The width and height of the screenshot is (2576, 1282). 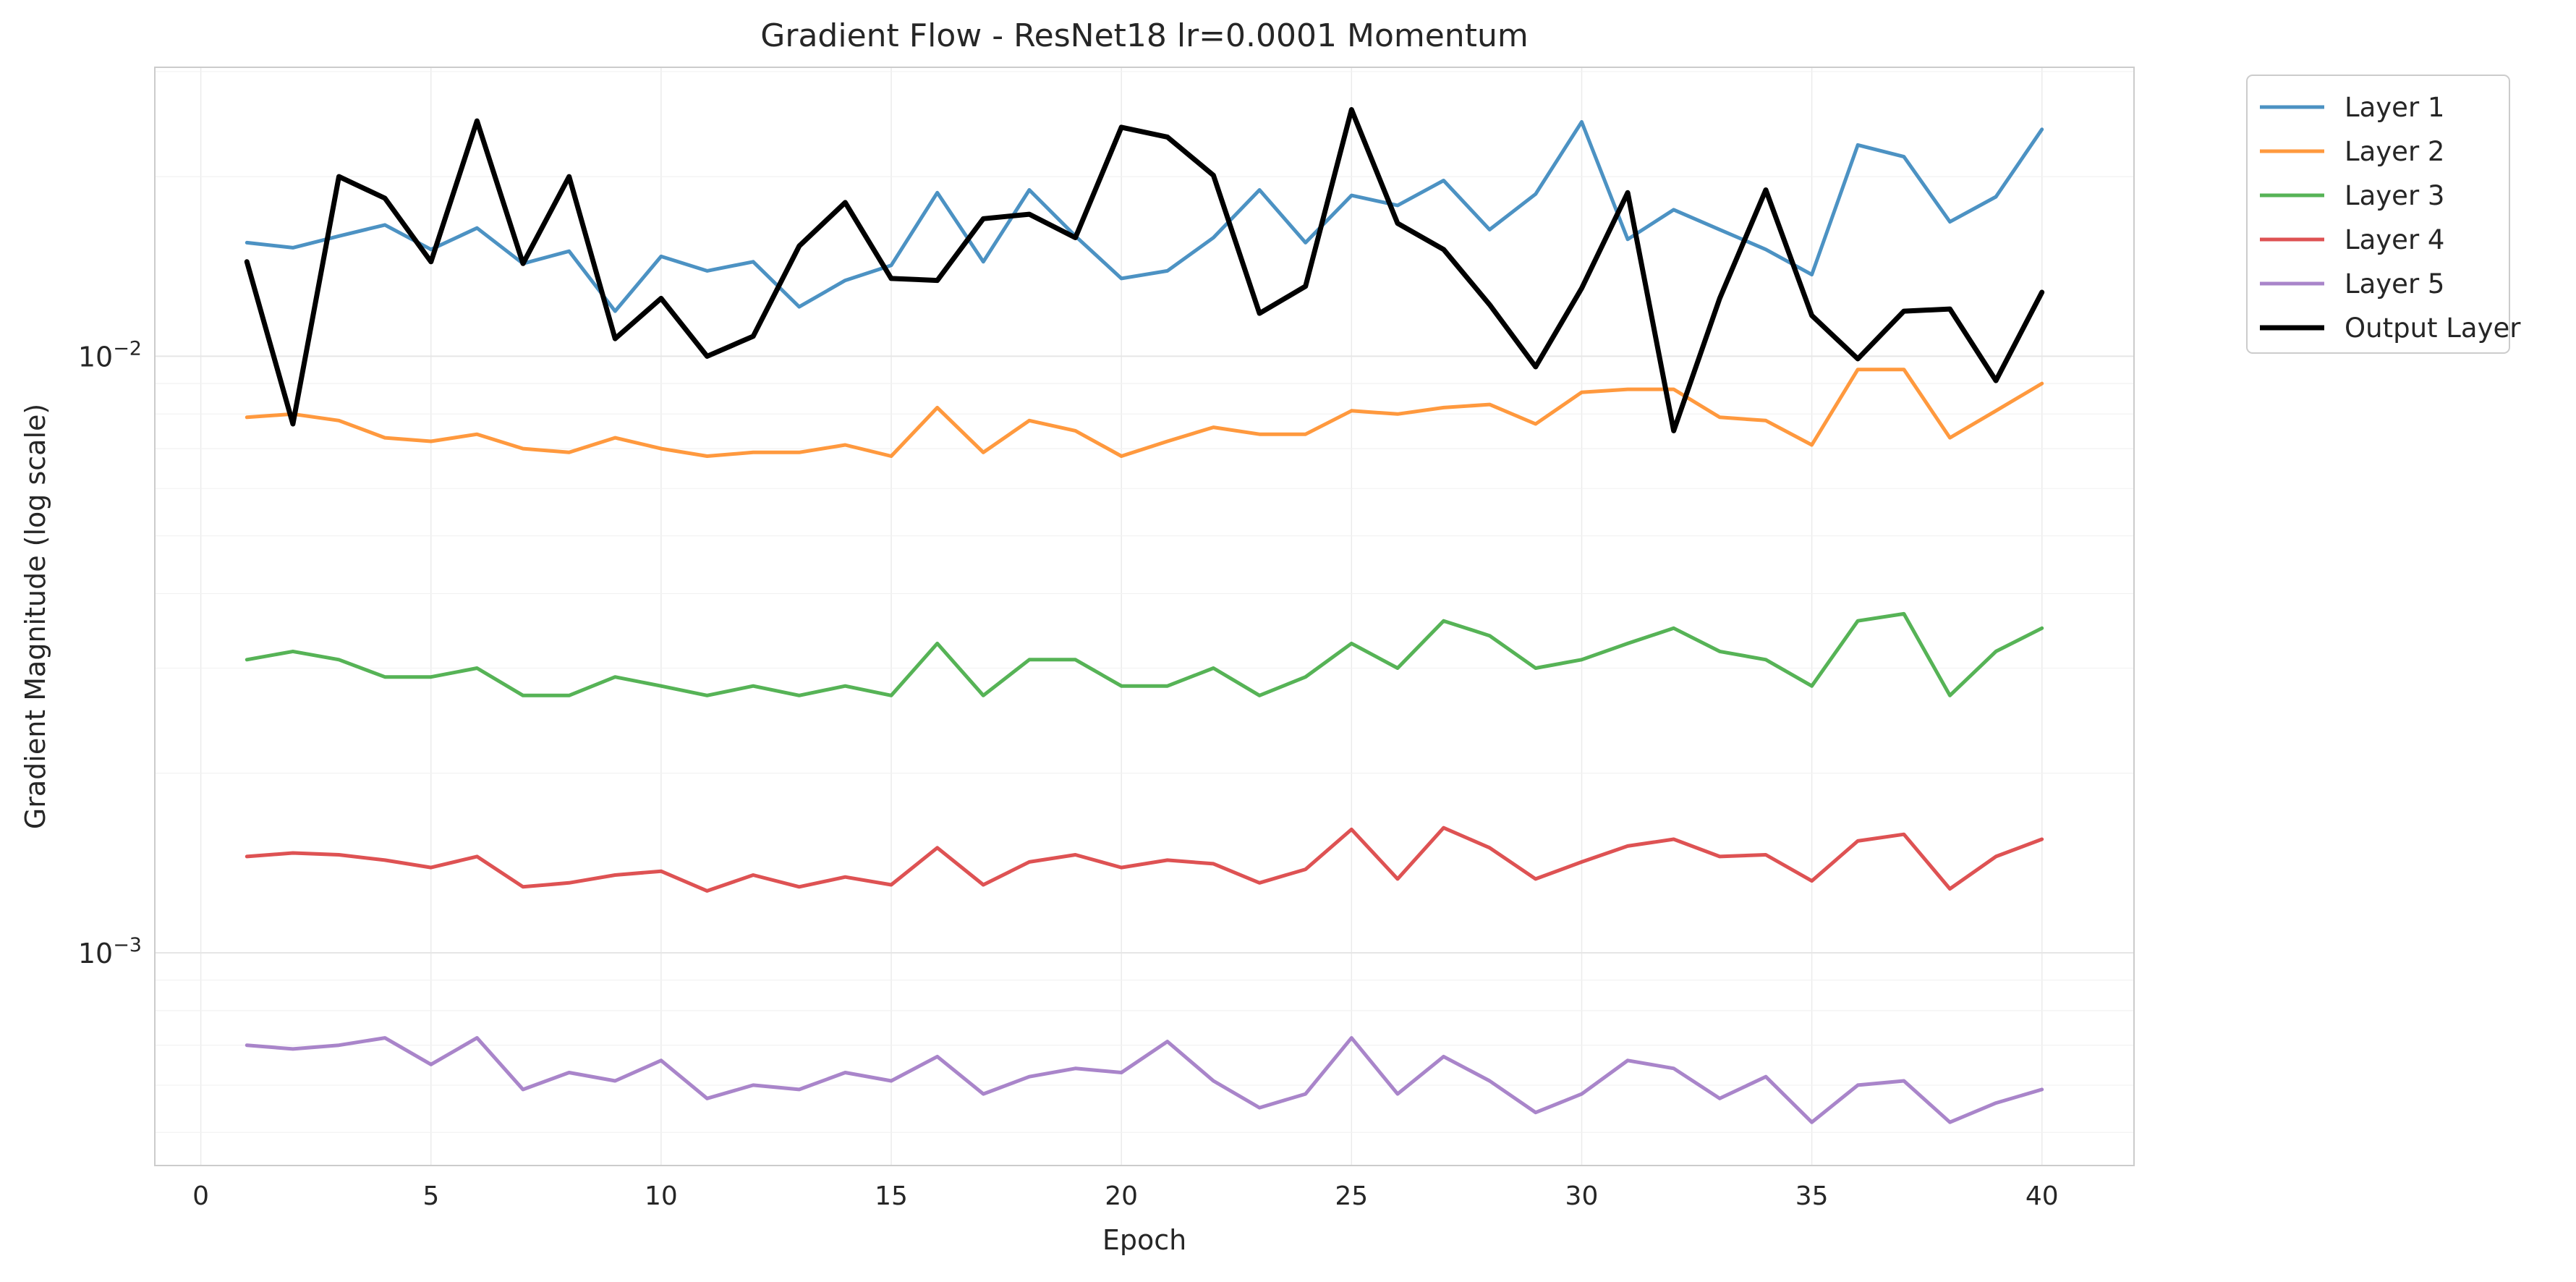 I want to click on x-tick-label: 40, so click(x=2042, y=1196).